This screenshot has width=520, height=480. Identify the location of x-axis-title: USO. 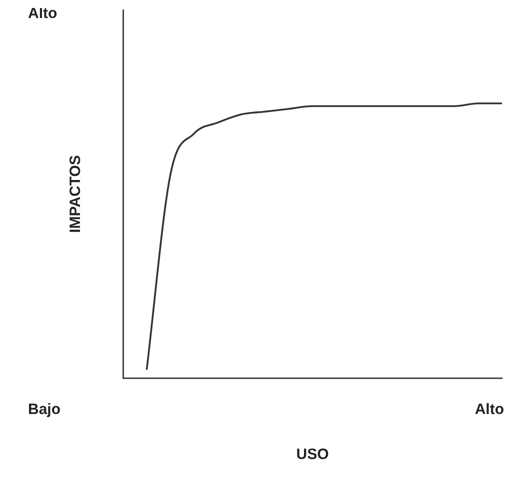
(313, 455).